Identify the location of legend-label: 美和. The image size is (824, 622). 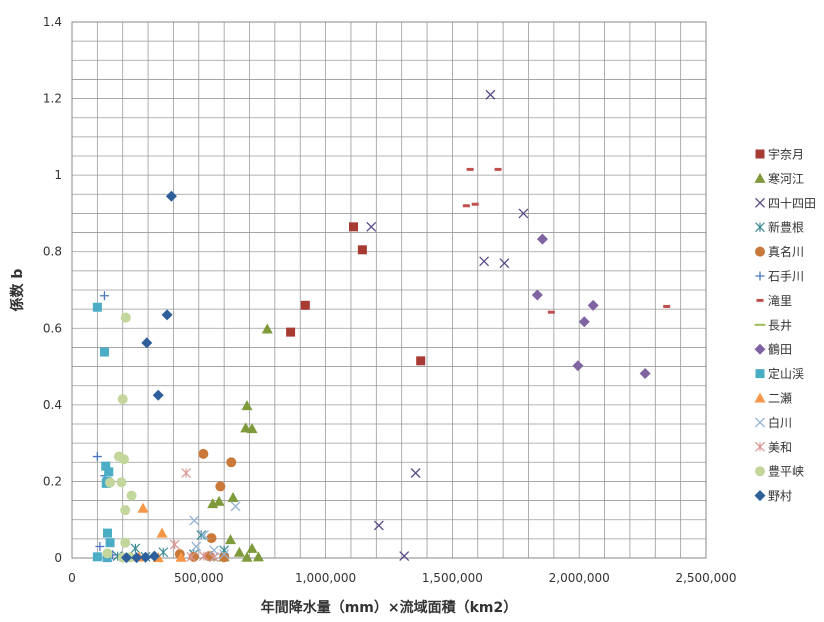
(780, 447).